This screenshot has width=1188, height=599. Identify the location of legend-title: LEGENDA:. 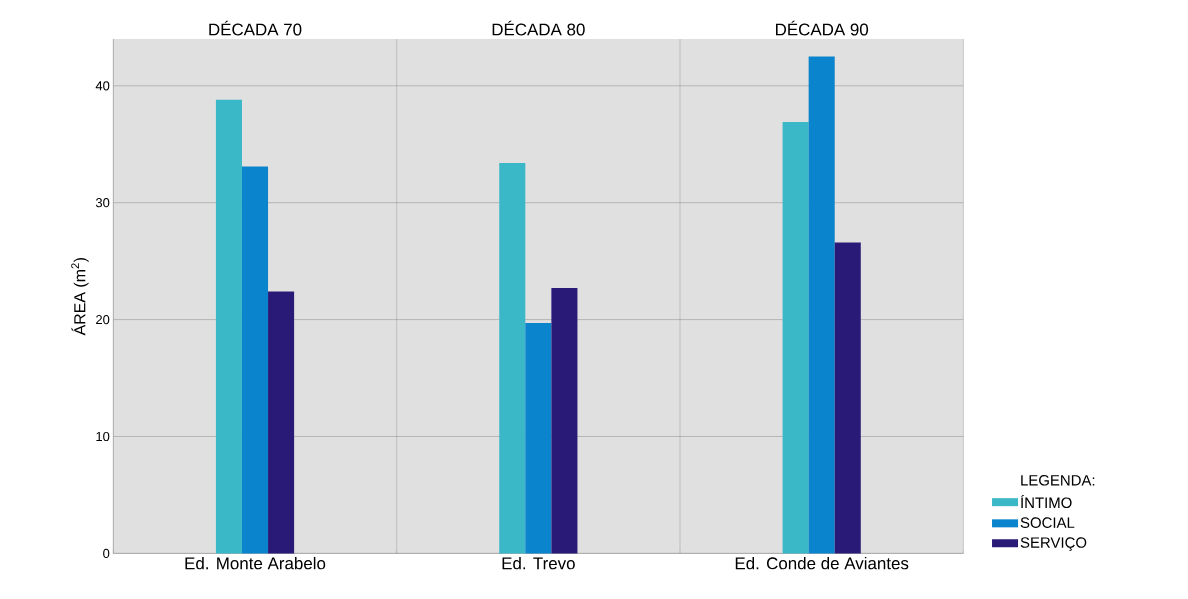
(1058, 480).